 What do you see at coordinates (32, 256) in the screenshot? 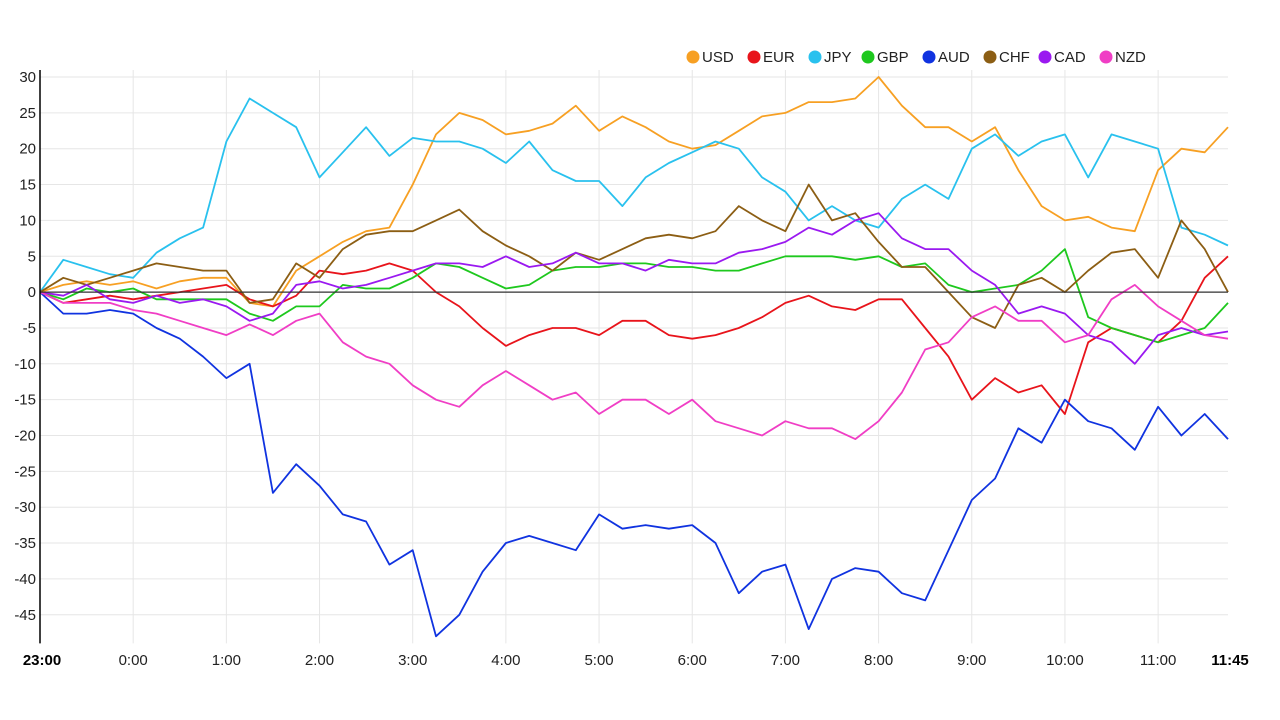
I see `y-tick-label: 5` at bounding box center [32, 256].